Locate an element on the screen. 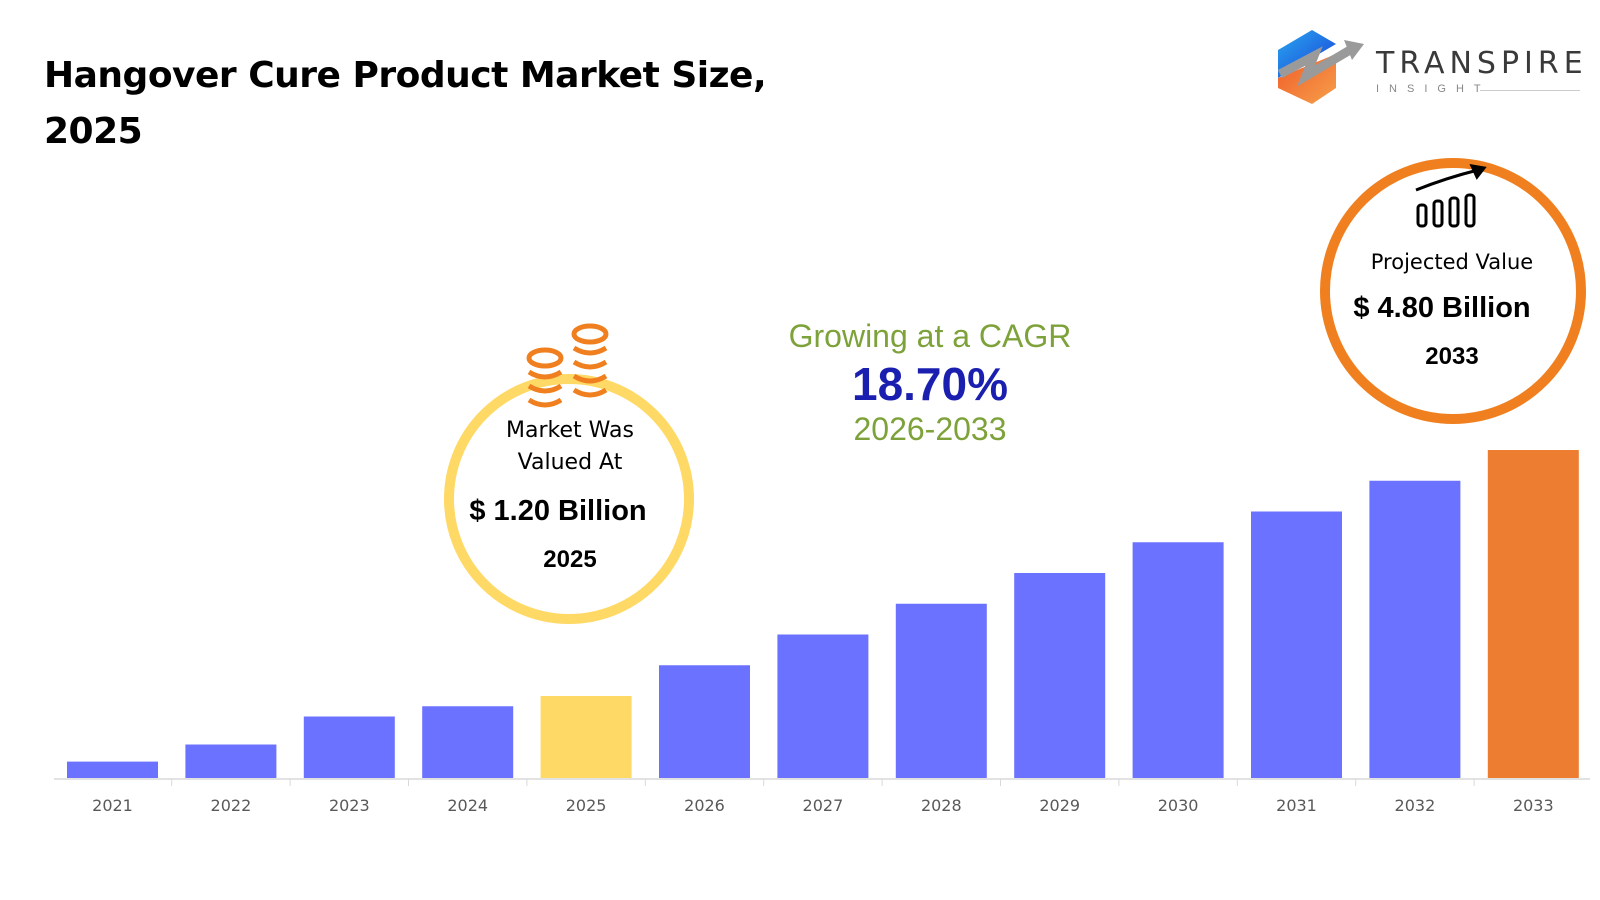 This screenshot has width=1600, height=900. x-tick-label: 2023 is located at coordinates (349, 805).